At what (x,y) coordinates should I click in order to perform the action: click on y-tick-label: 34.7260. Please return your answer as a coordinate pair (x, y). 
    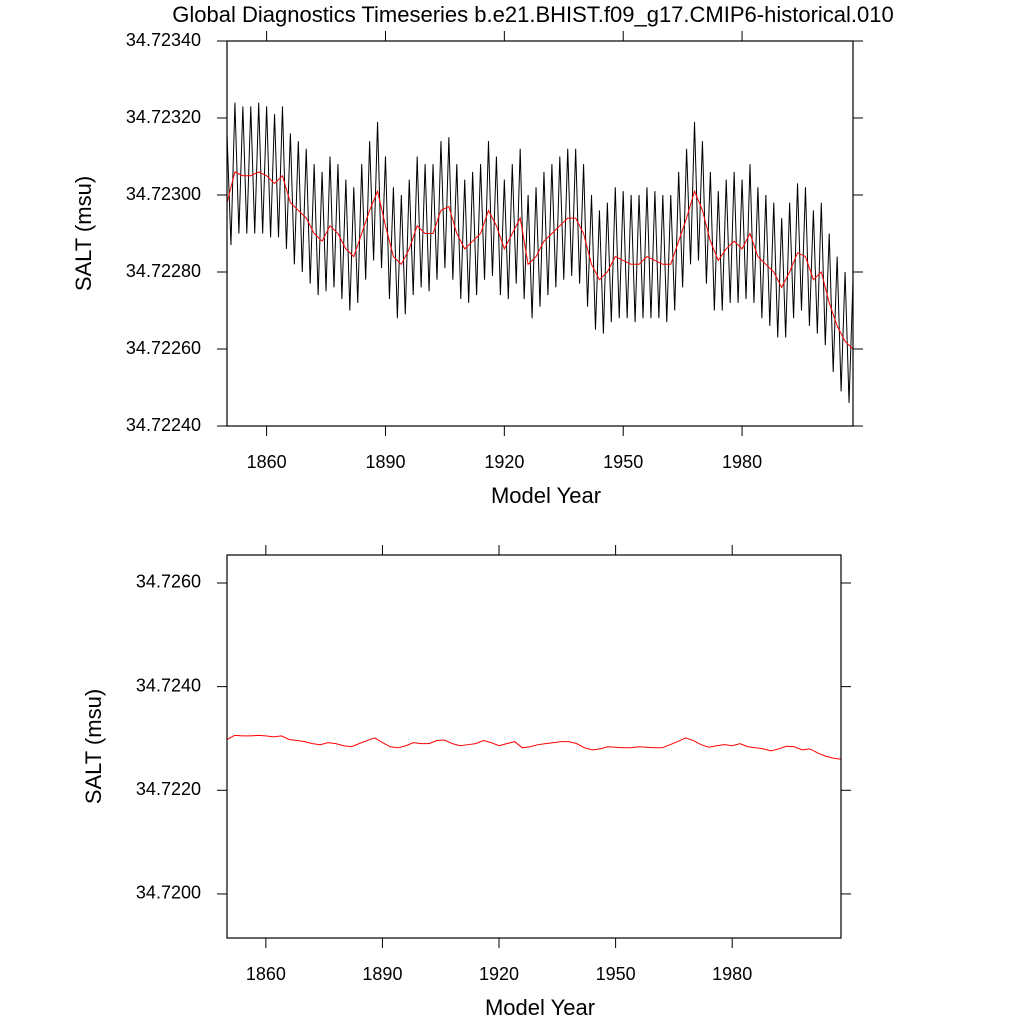
    Looking at the image, I should click on (168, 582).